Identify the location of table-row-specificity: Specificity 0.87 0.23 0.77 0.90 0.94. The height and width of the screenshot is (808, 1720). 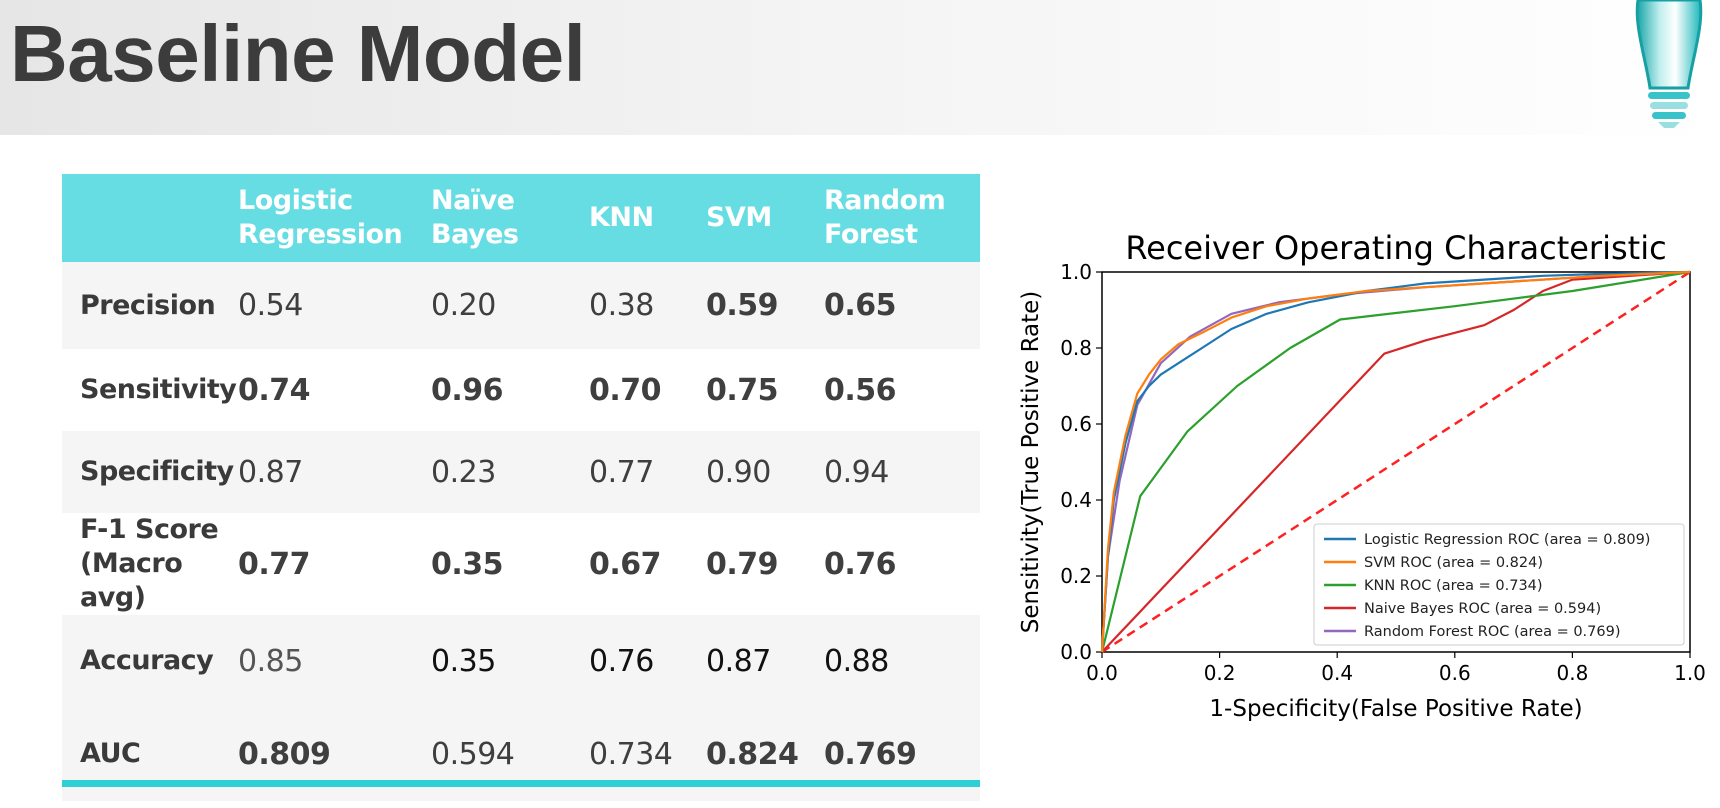
(521, 472).